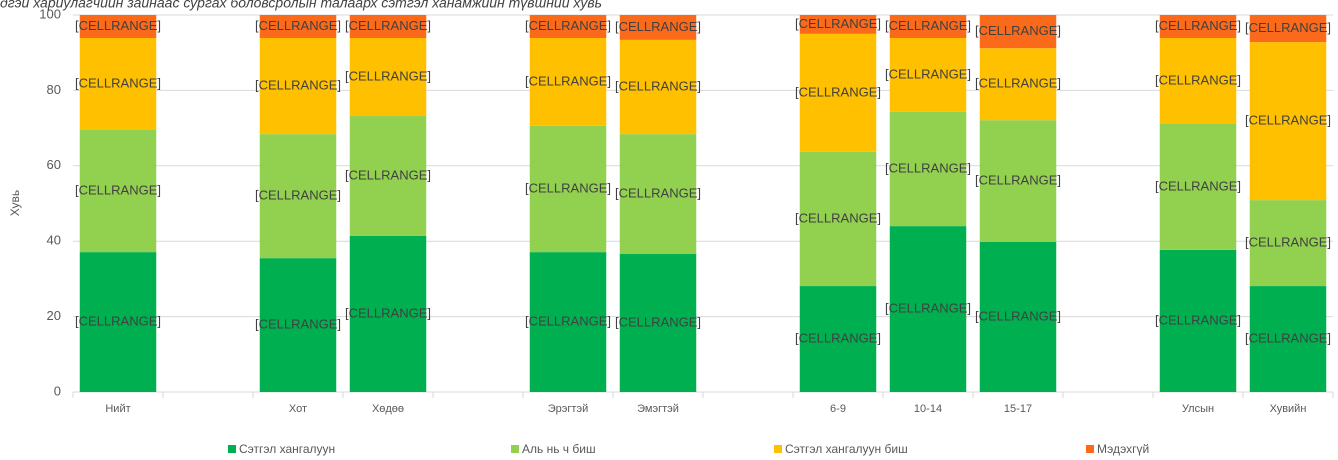 Image resolution: width=1338 pixels, height=460 pixels. I want to click on y-tick-label: 100, so click(50, 13).